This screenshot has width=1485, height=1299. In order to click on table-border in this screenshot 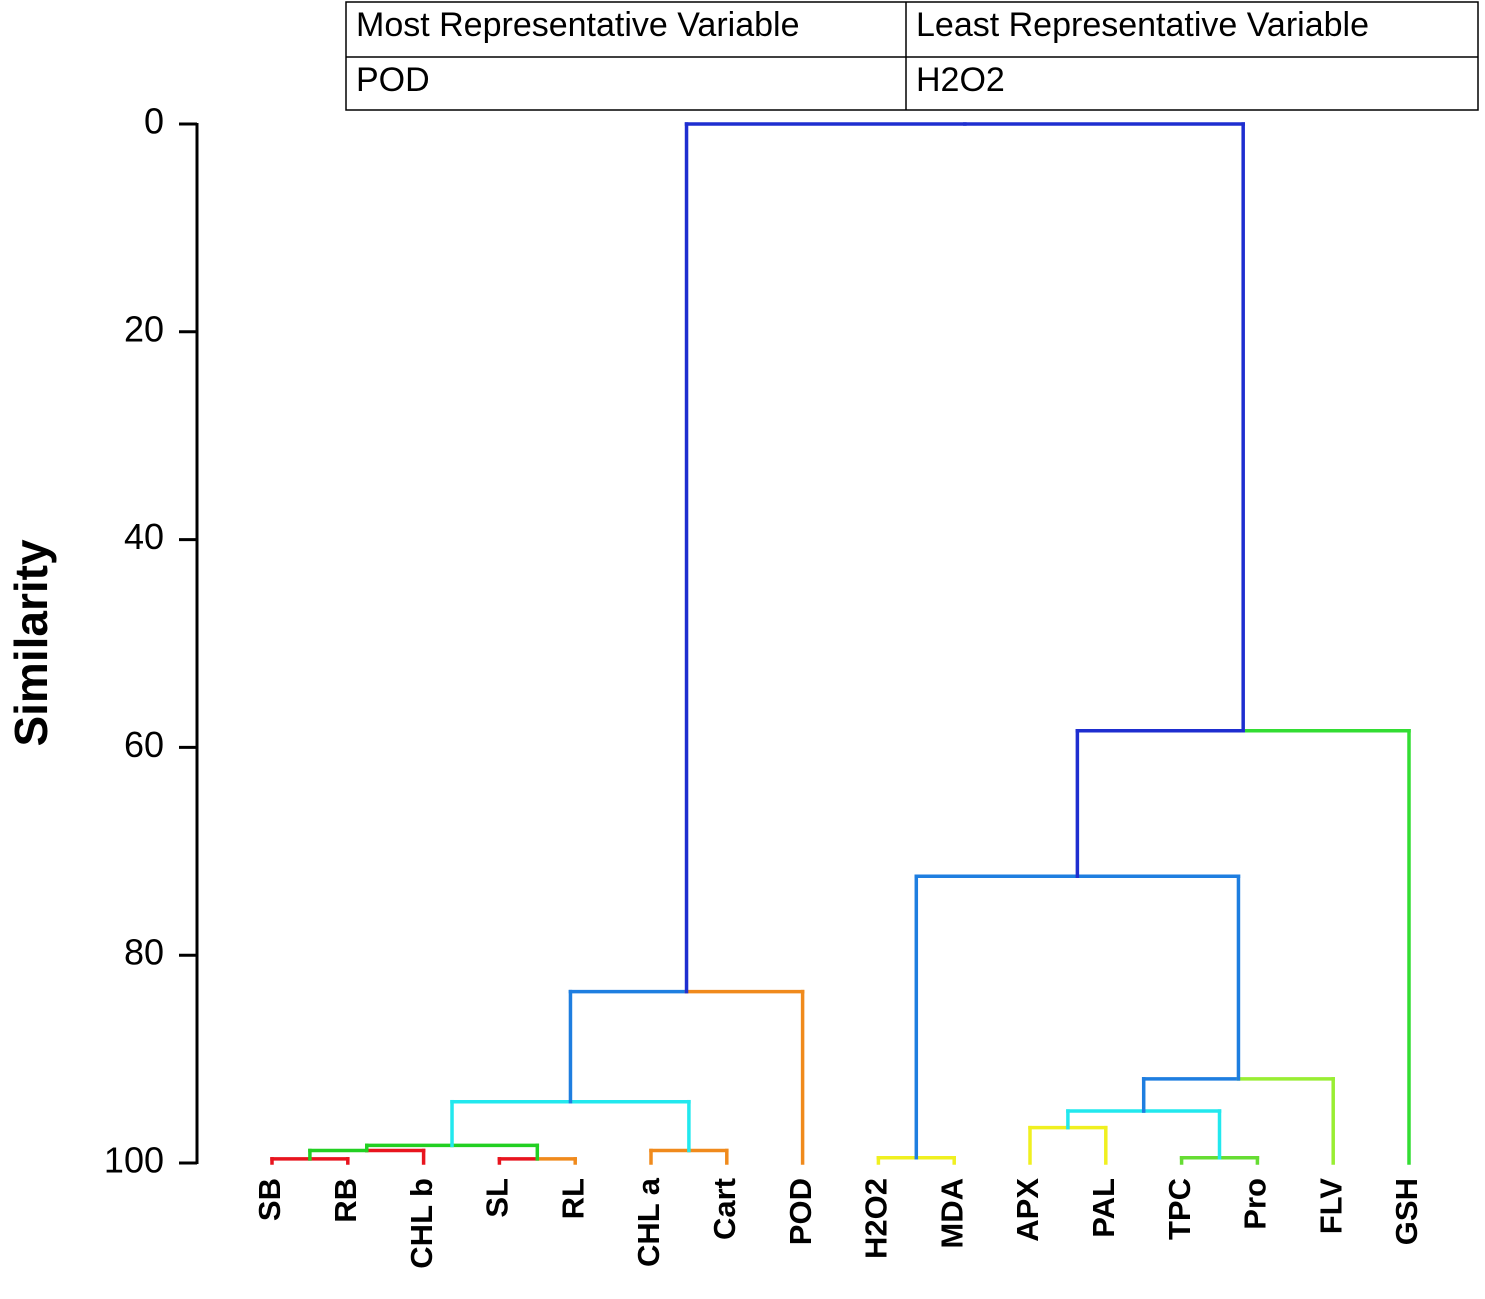, I will do `click(912, 56)`.